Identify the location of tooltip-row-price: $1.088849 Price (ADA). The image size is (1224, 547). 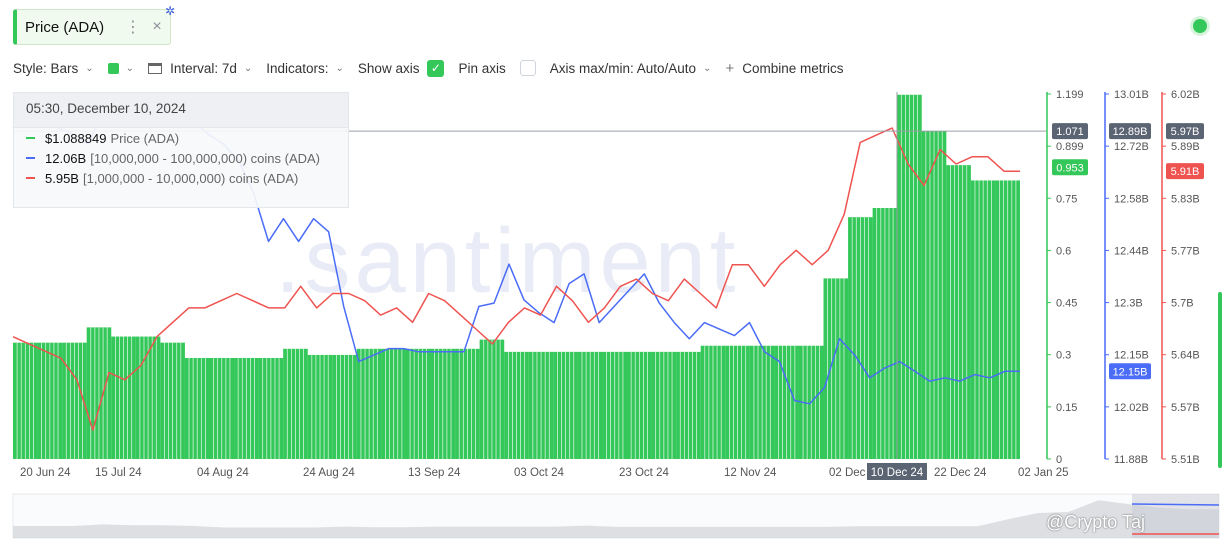
(181, 138).